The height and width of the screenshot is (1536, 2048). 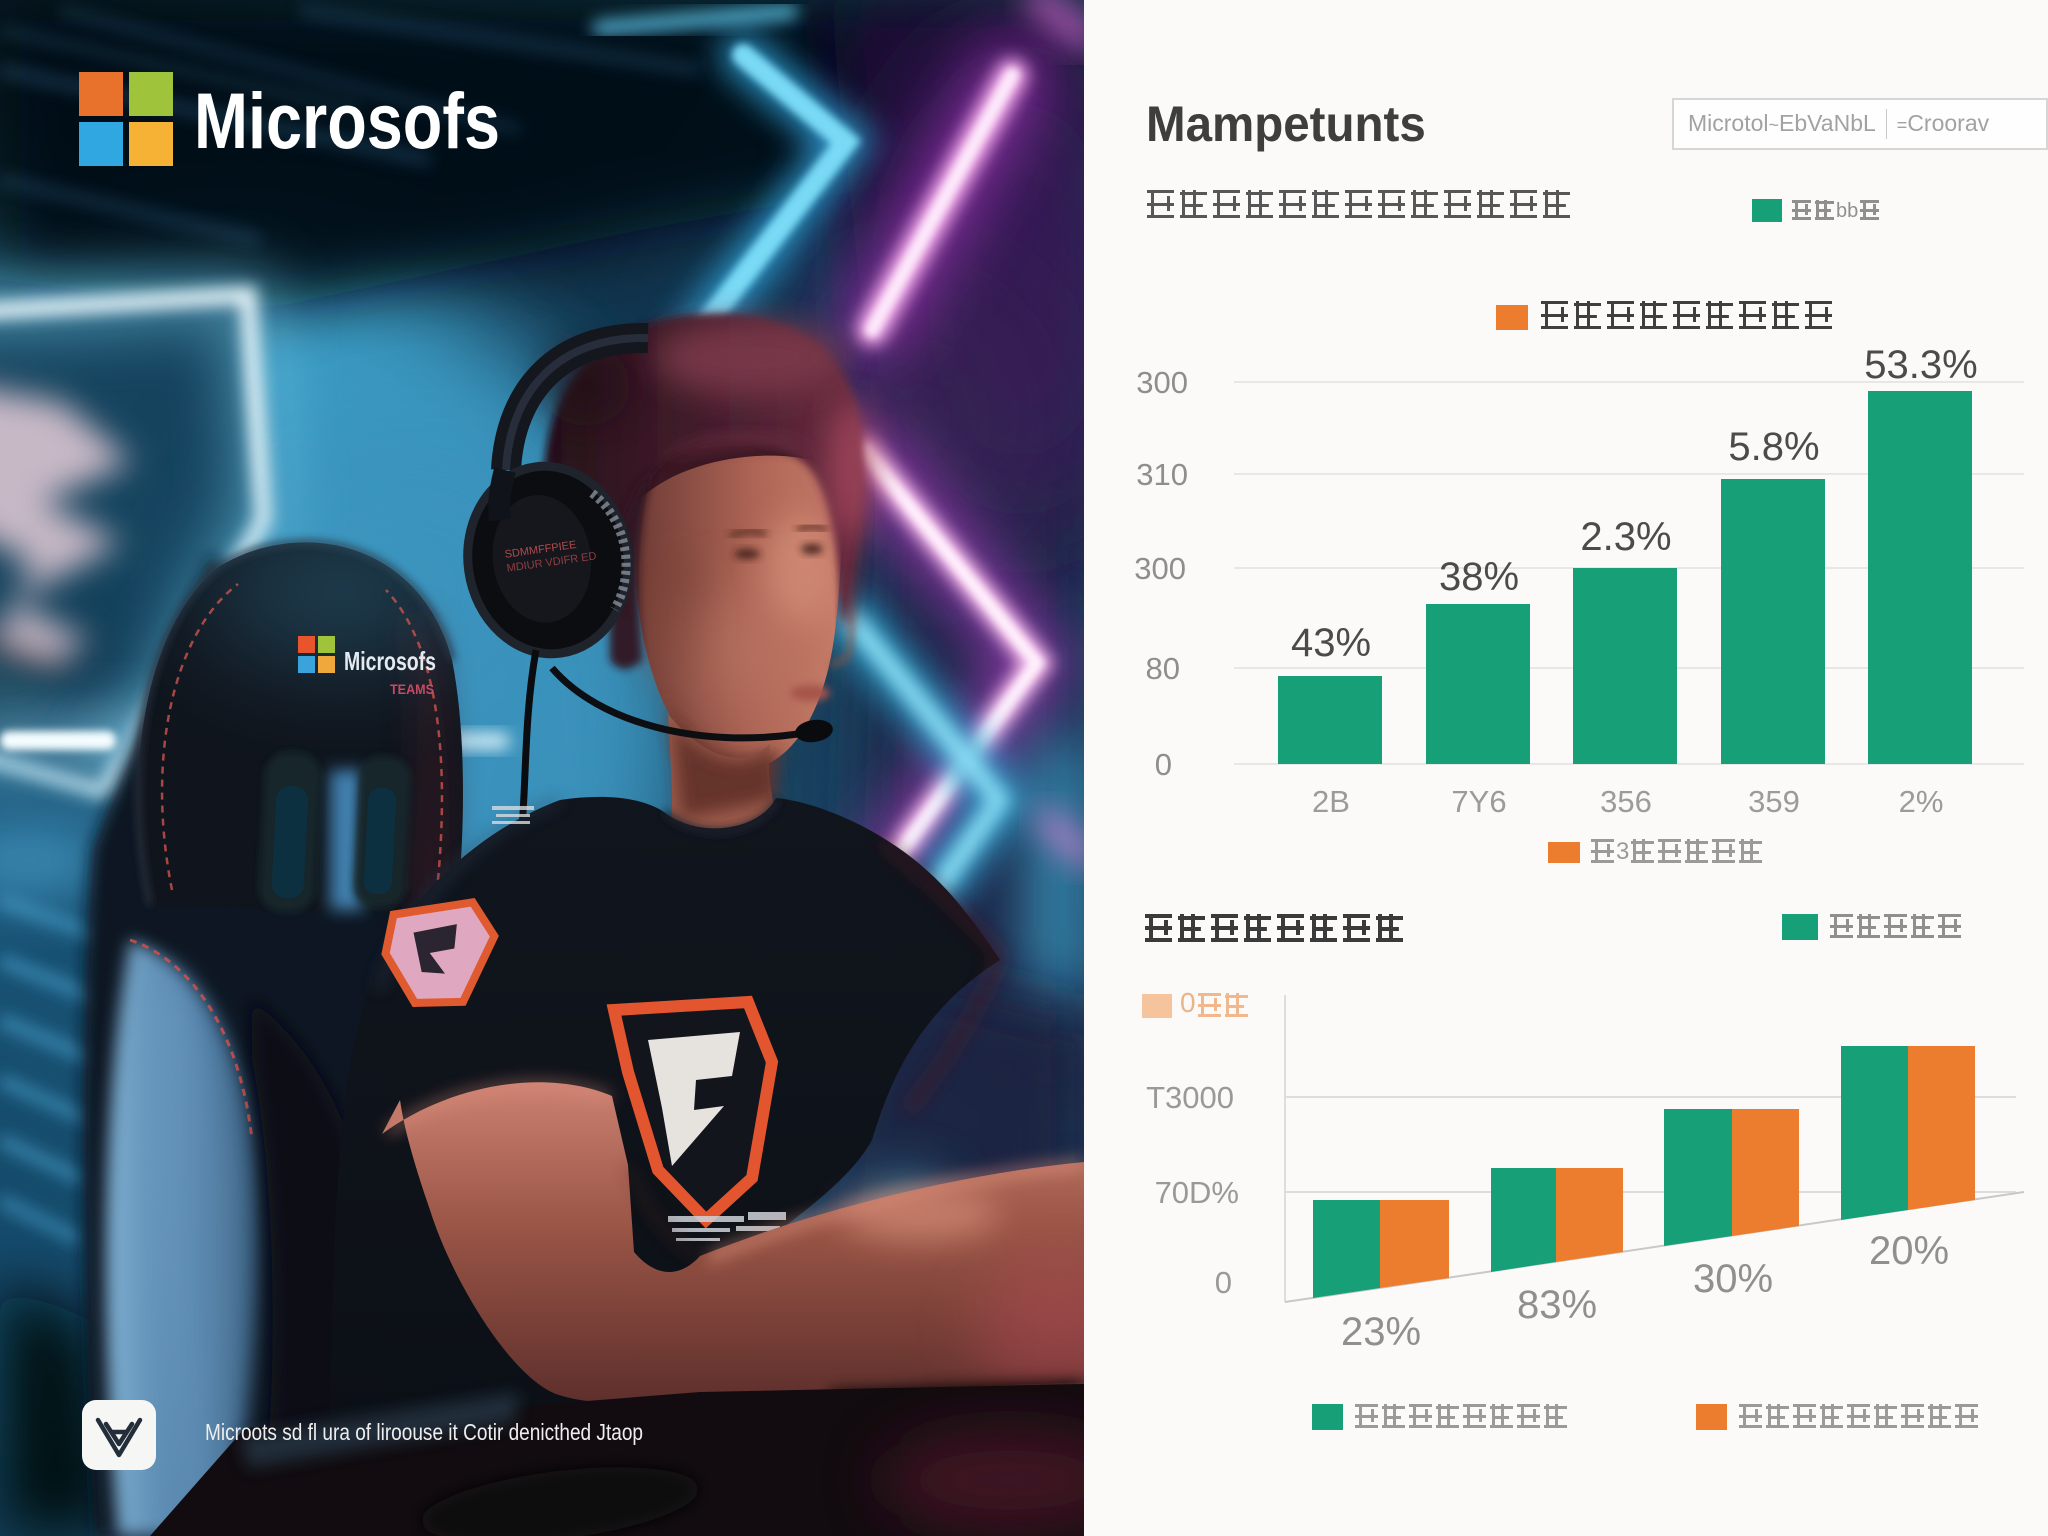 I want to click on svg-text: 356, so click(x=1626, y=801).